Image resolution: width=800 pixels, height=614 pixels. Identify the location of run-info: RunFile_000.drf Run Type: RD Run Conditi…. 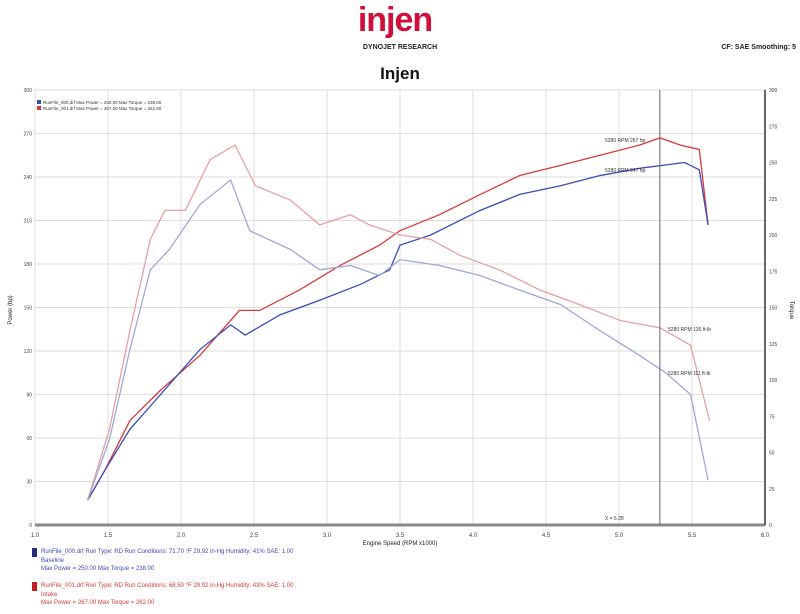
(167, 552).